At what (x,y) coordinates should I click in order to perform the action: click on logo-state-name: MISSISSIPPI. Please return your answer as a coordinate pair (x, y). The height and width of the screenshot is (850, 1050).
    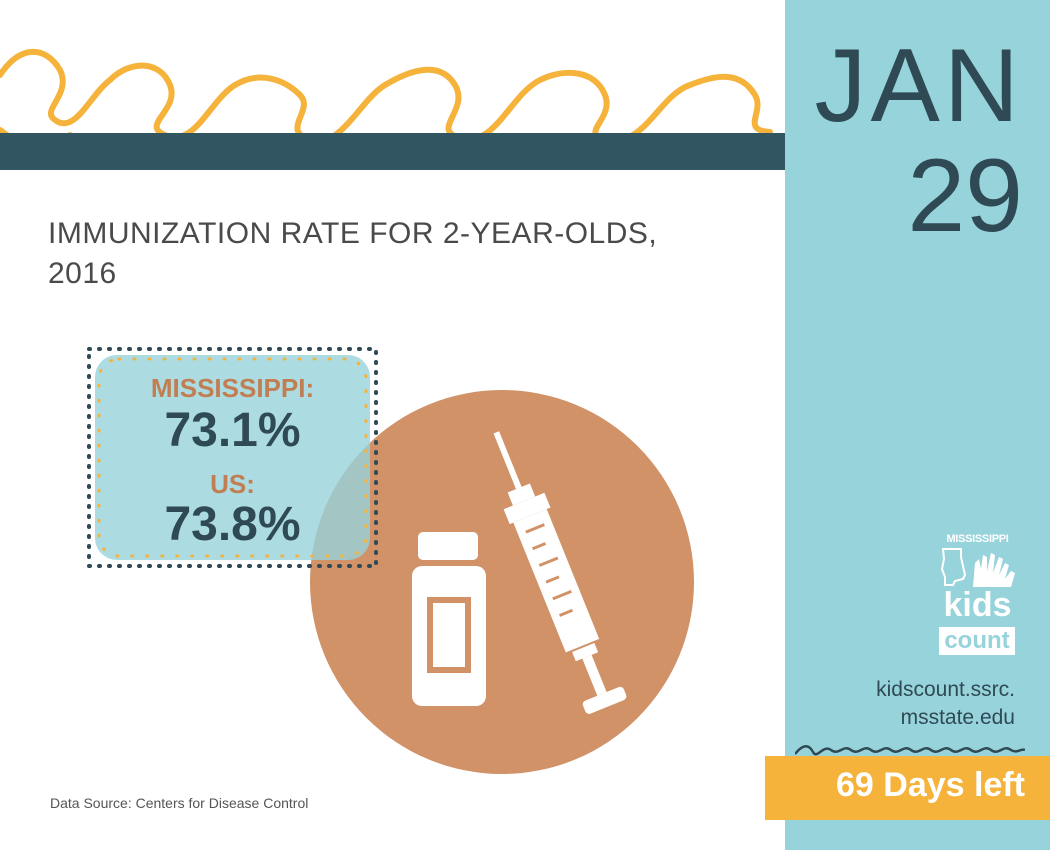
    Looking at the image, I should click on (977, 539).